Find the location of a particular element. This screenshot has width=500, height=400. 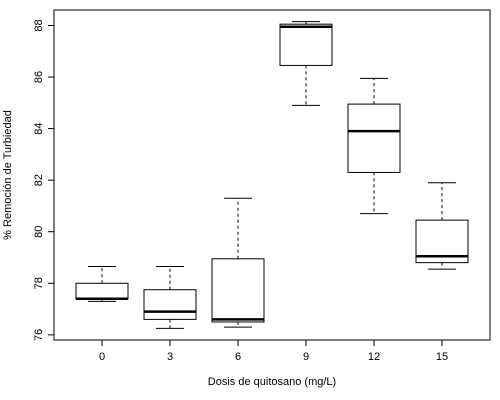

x-tick-label: 15 is located at coordinates (442, 357).